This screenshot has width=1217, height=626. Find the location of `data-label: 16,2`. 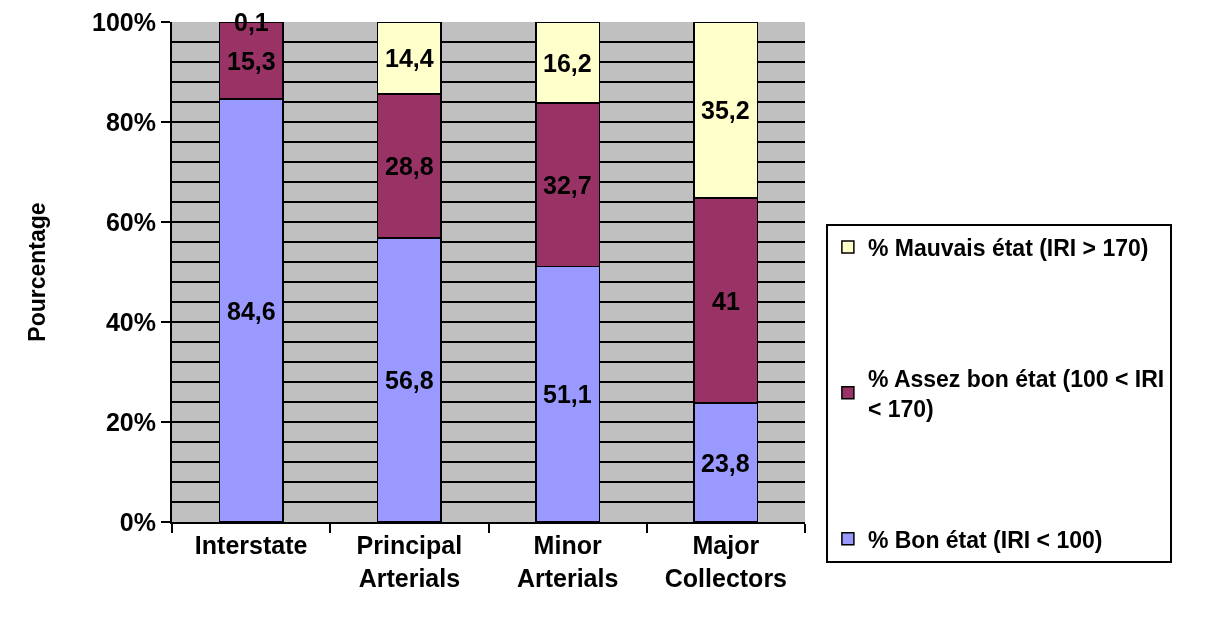

data-label: 16,2 is located at coordinates (567, 63).